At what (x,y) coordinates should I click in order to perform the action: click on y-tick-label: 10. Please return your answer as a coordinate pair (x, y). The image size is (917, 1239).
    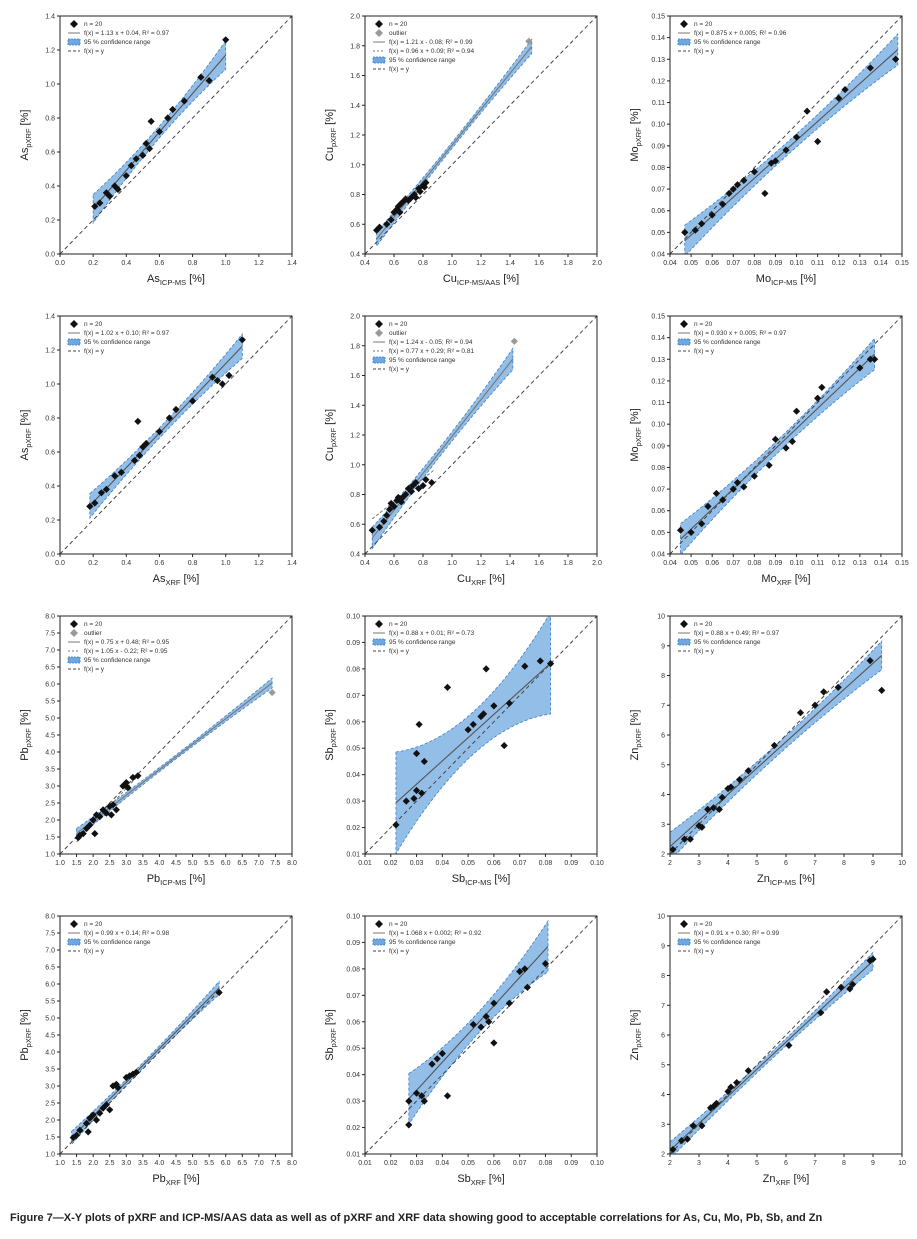
    Looking at the image, I should click on (661, 617).